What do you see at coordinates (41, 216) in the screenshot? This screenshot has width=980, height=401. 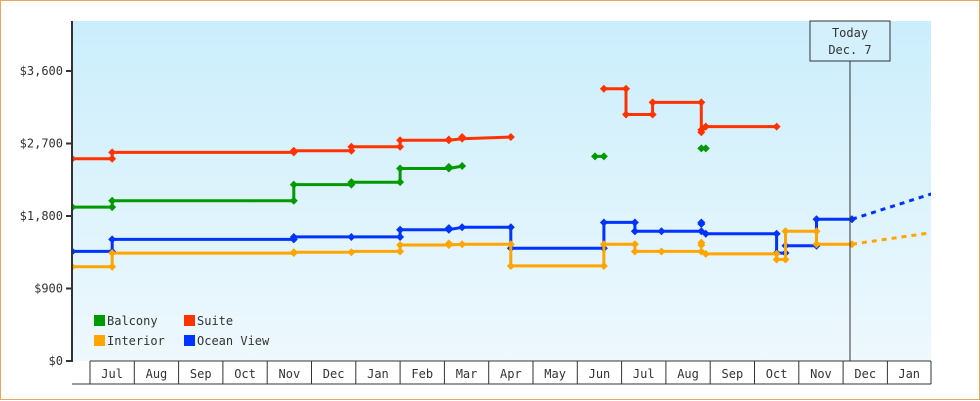 I see `y-tick-label: $1,800` at bounding box center [41, 216].